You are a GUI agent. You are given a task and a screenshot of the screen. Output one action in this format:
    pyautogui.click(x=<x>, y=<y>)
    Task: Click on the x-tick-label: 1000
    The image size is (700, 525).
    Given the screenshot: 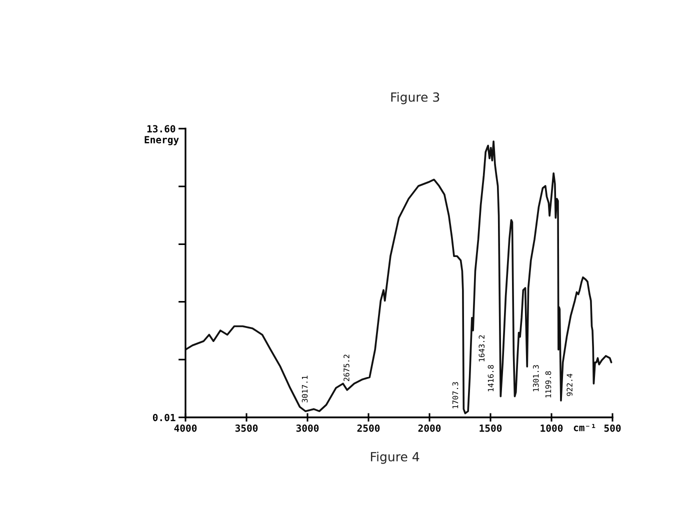 What is the action you would take?
    pyautogui.click(x=551, y=428)
    